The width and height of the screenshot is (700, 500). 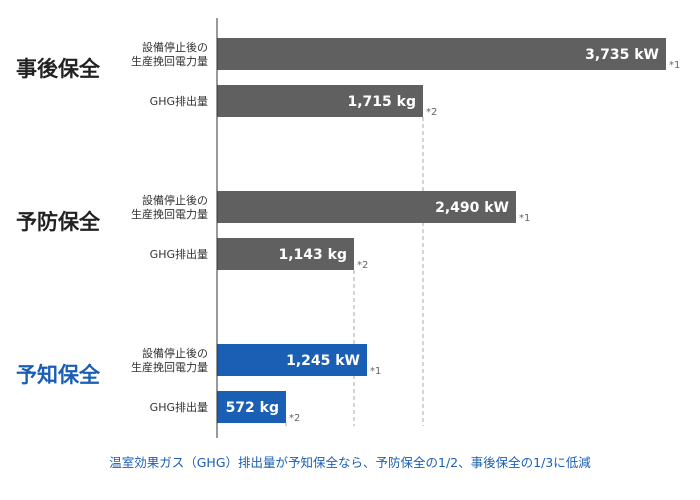 What do you see at coordinates (622, 55) in the screenshot?
I see `bar-value-label: 3,735 kW` at bounding box center [622, 55].